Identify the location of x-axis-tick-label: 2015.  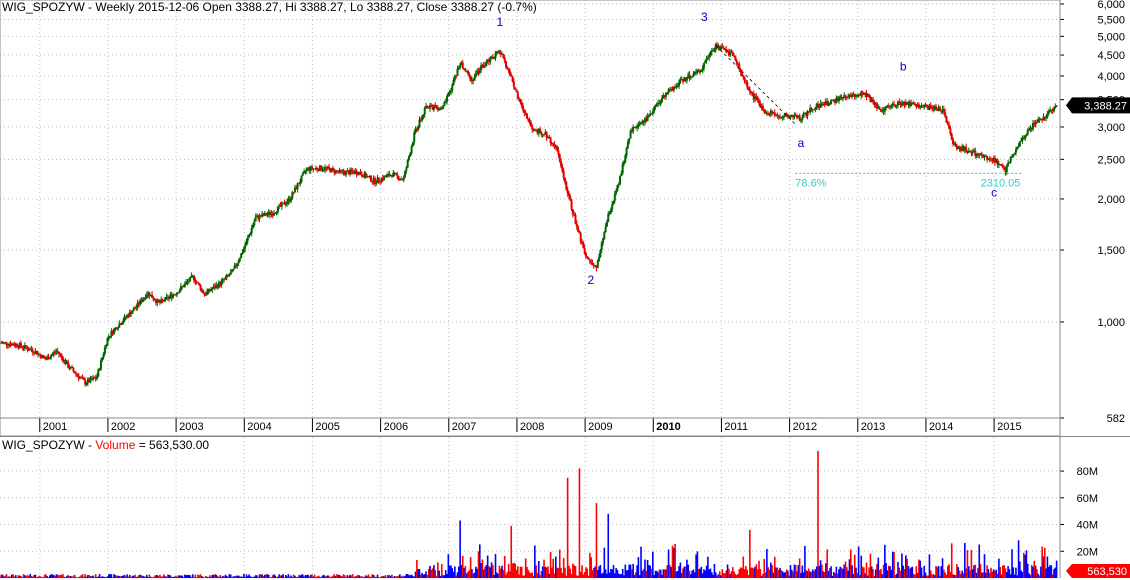
(1009, 427).